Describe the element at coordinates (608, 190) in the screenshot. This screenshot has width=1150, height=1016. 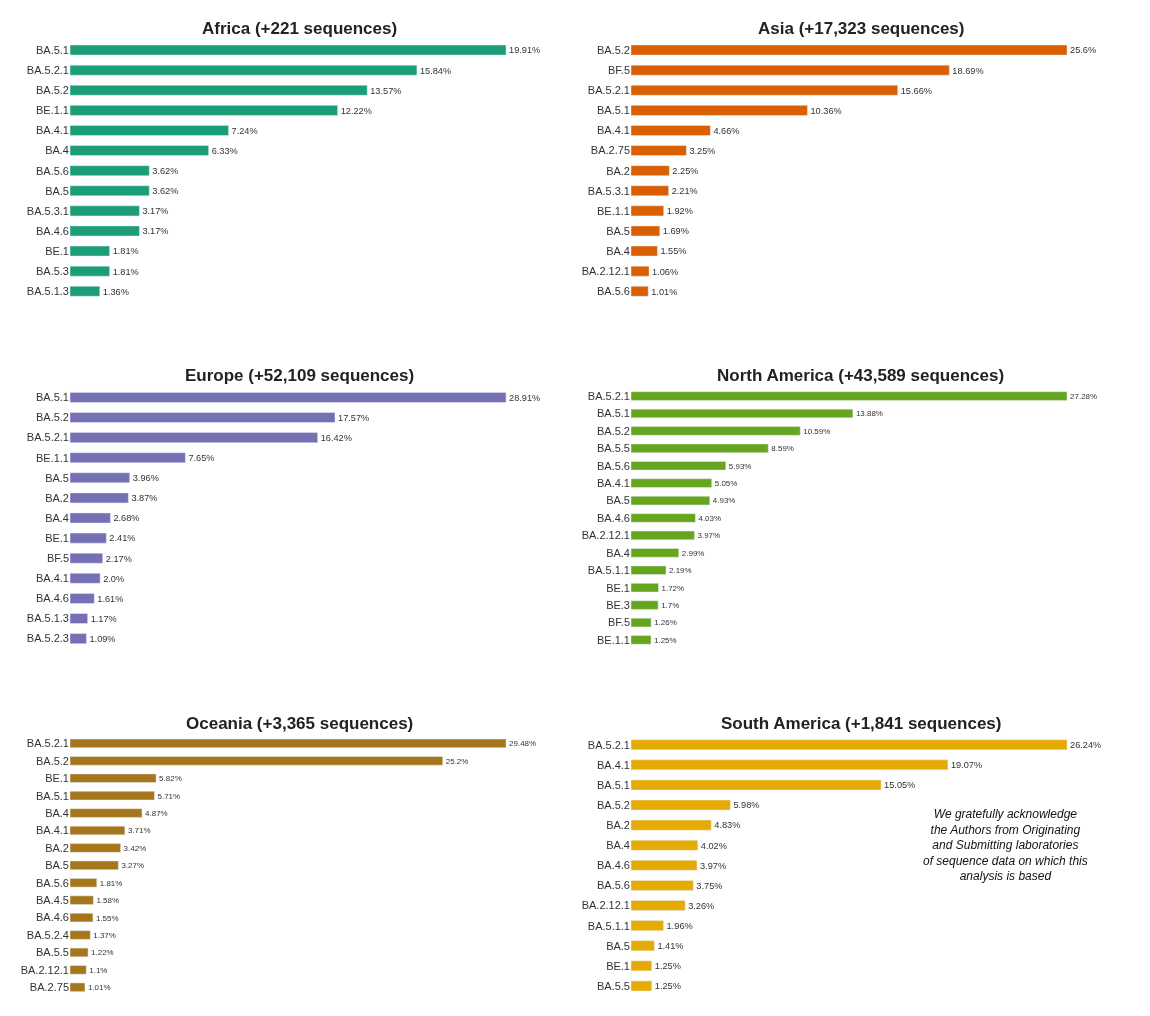
I see `y-tick-label: BA.5.3.1` at that location.